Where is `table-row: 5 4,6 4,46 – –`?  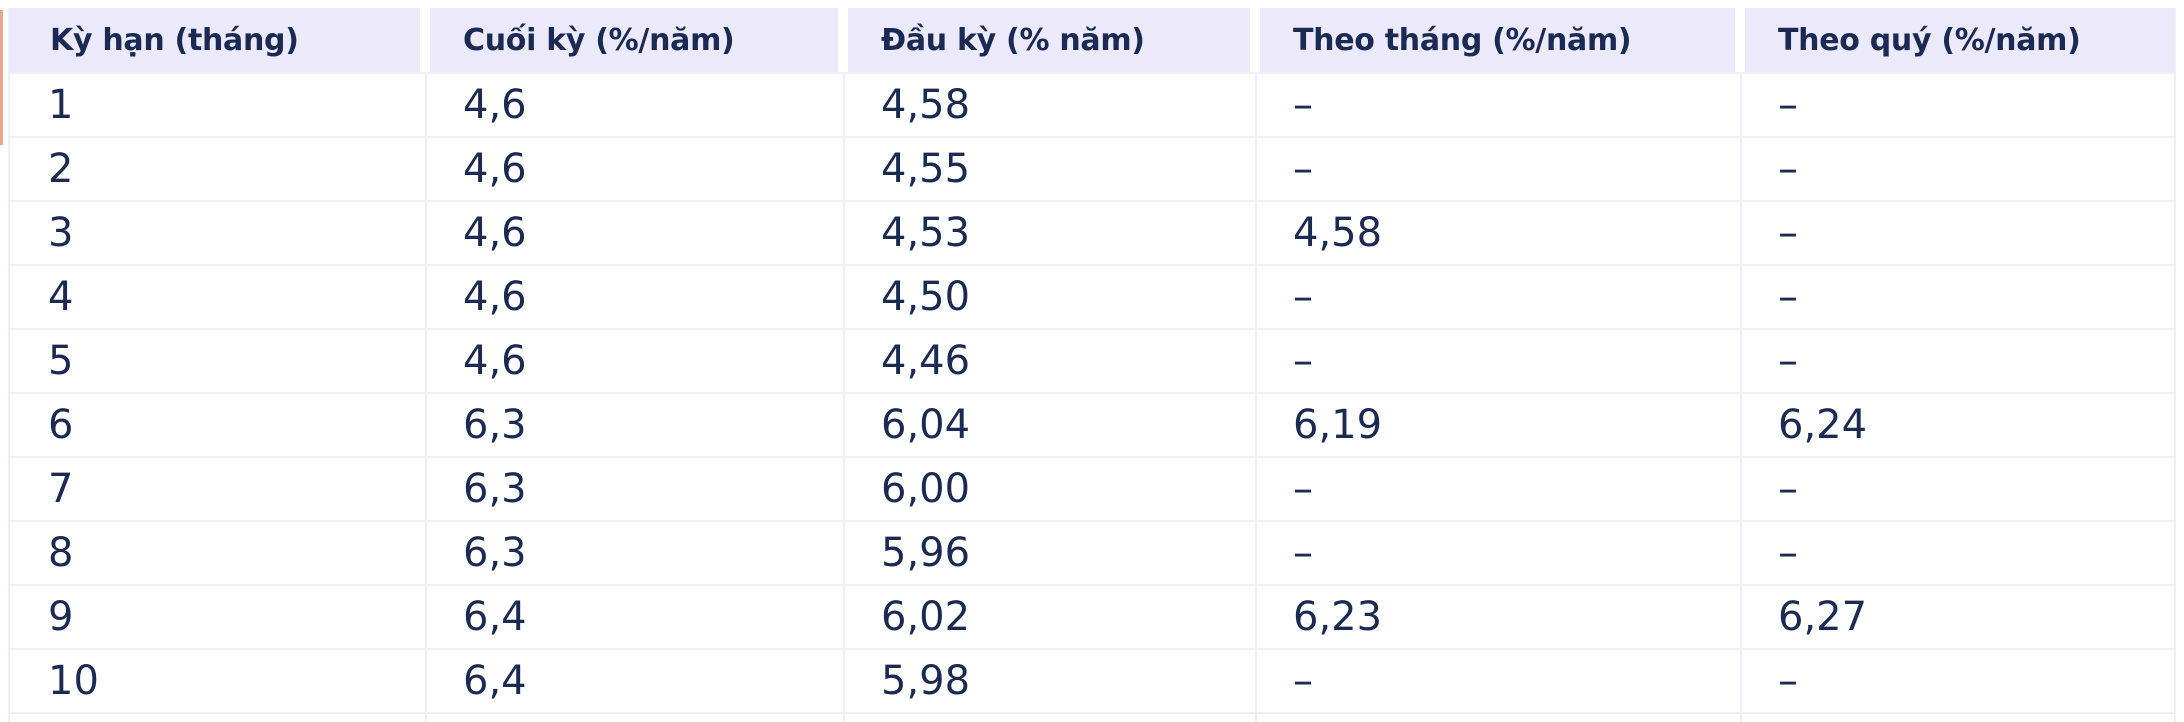 table-row: 5 4,6 4,46 – – is located at coordinates (1092, 360).